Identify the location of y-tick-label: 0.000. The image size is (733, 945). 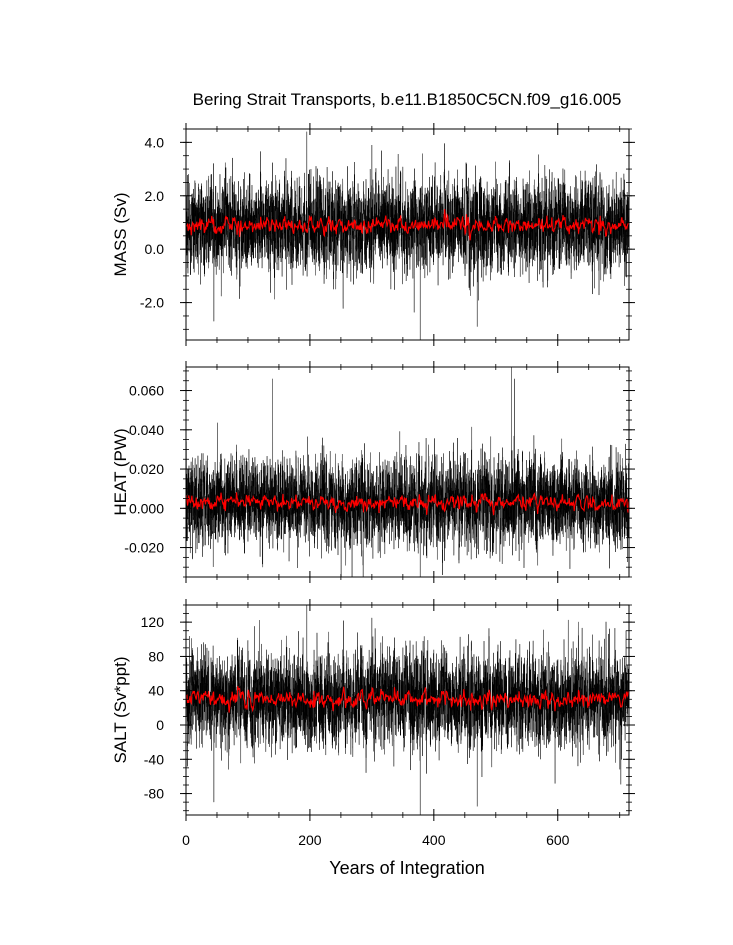
(146, 508).